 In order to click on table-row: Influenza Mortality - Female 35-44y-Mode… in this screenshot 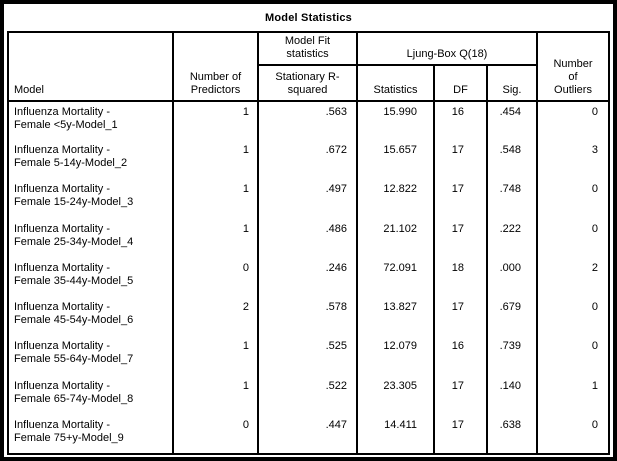, I will do `click(308, 277)`.